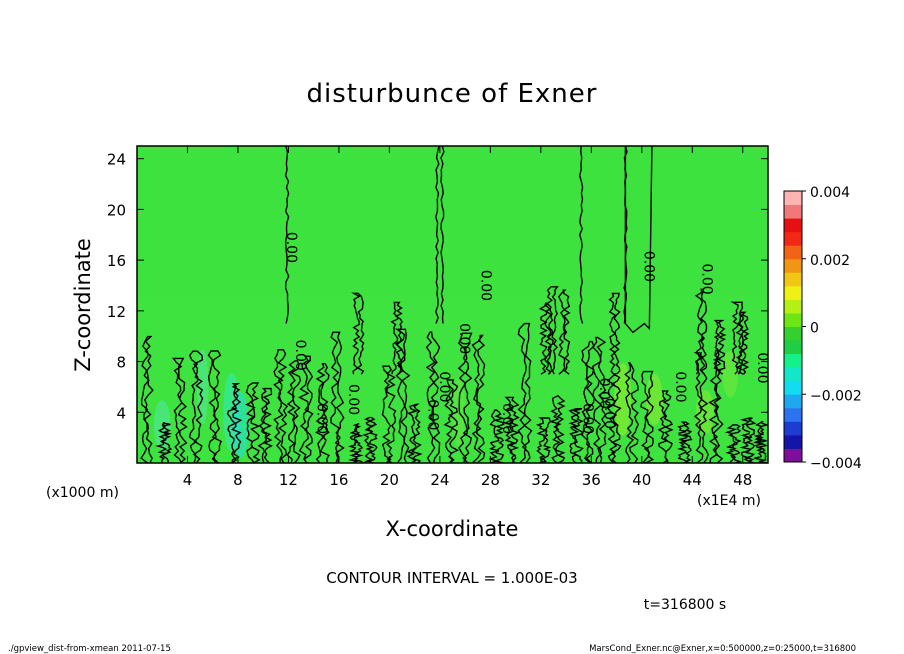 This screenshot has width=904, height=654. I want to click on x-tick-label: 24, so click(439, 480).